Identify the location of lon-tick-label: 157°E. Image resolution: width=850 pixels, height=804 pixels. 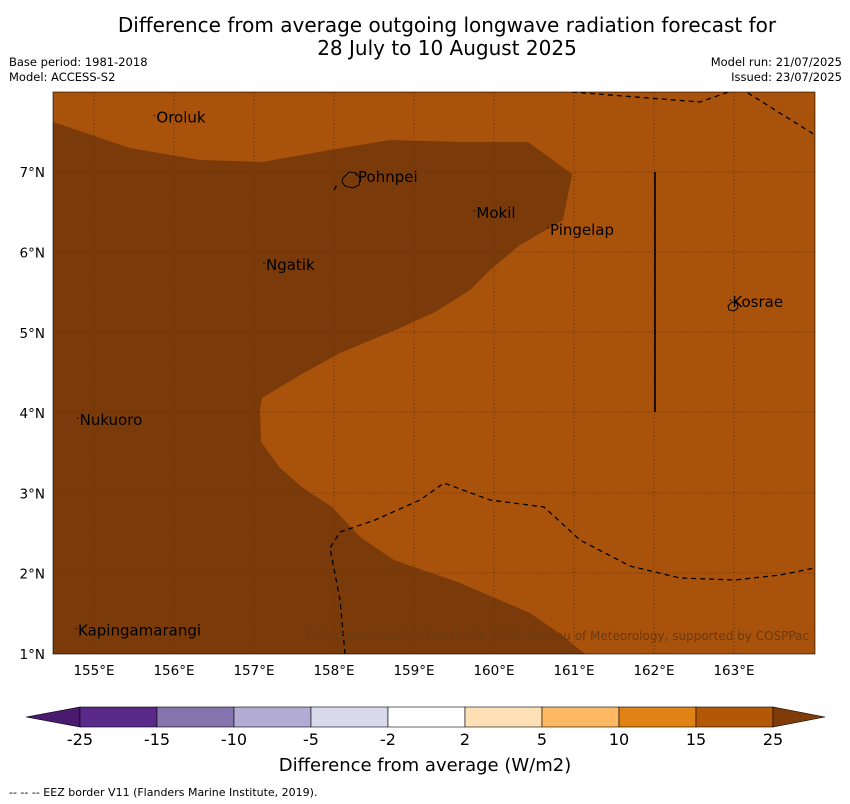
(253, 671).